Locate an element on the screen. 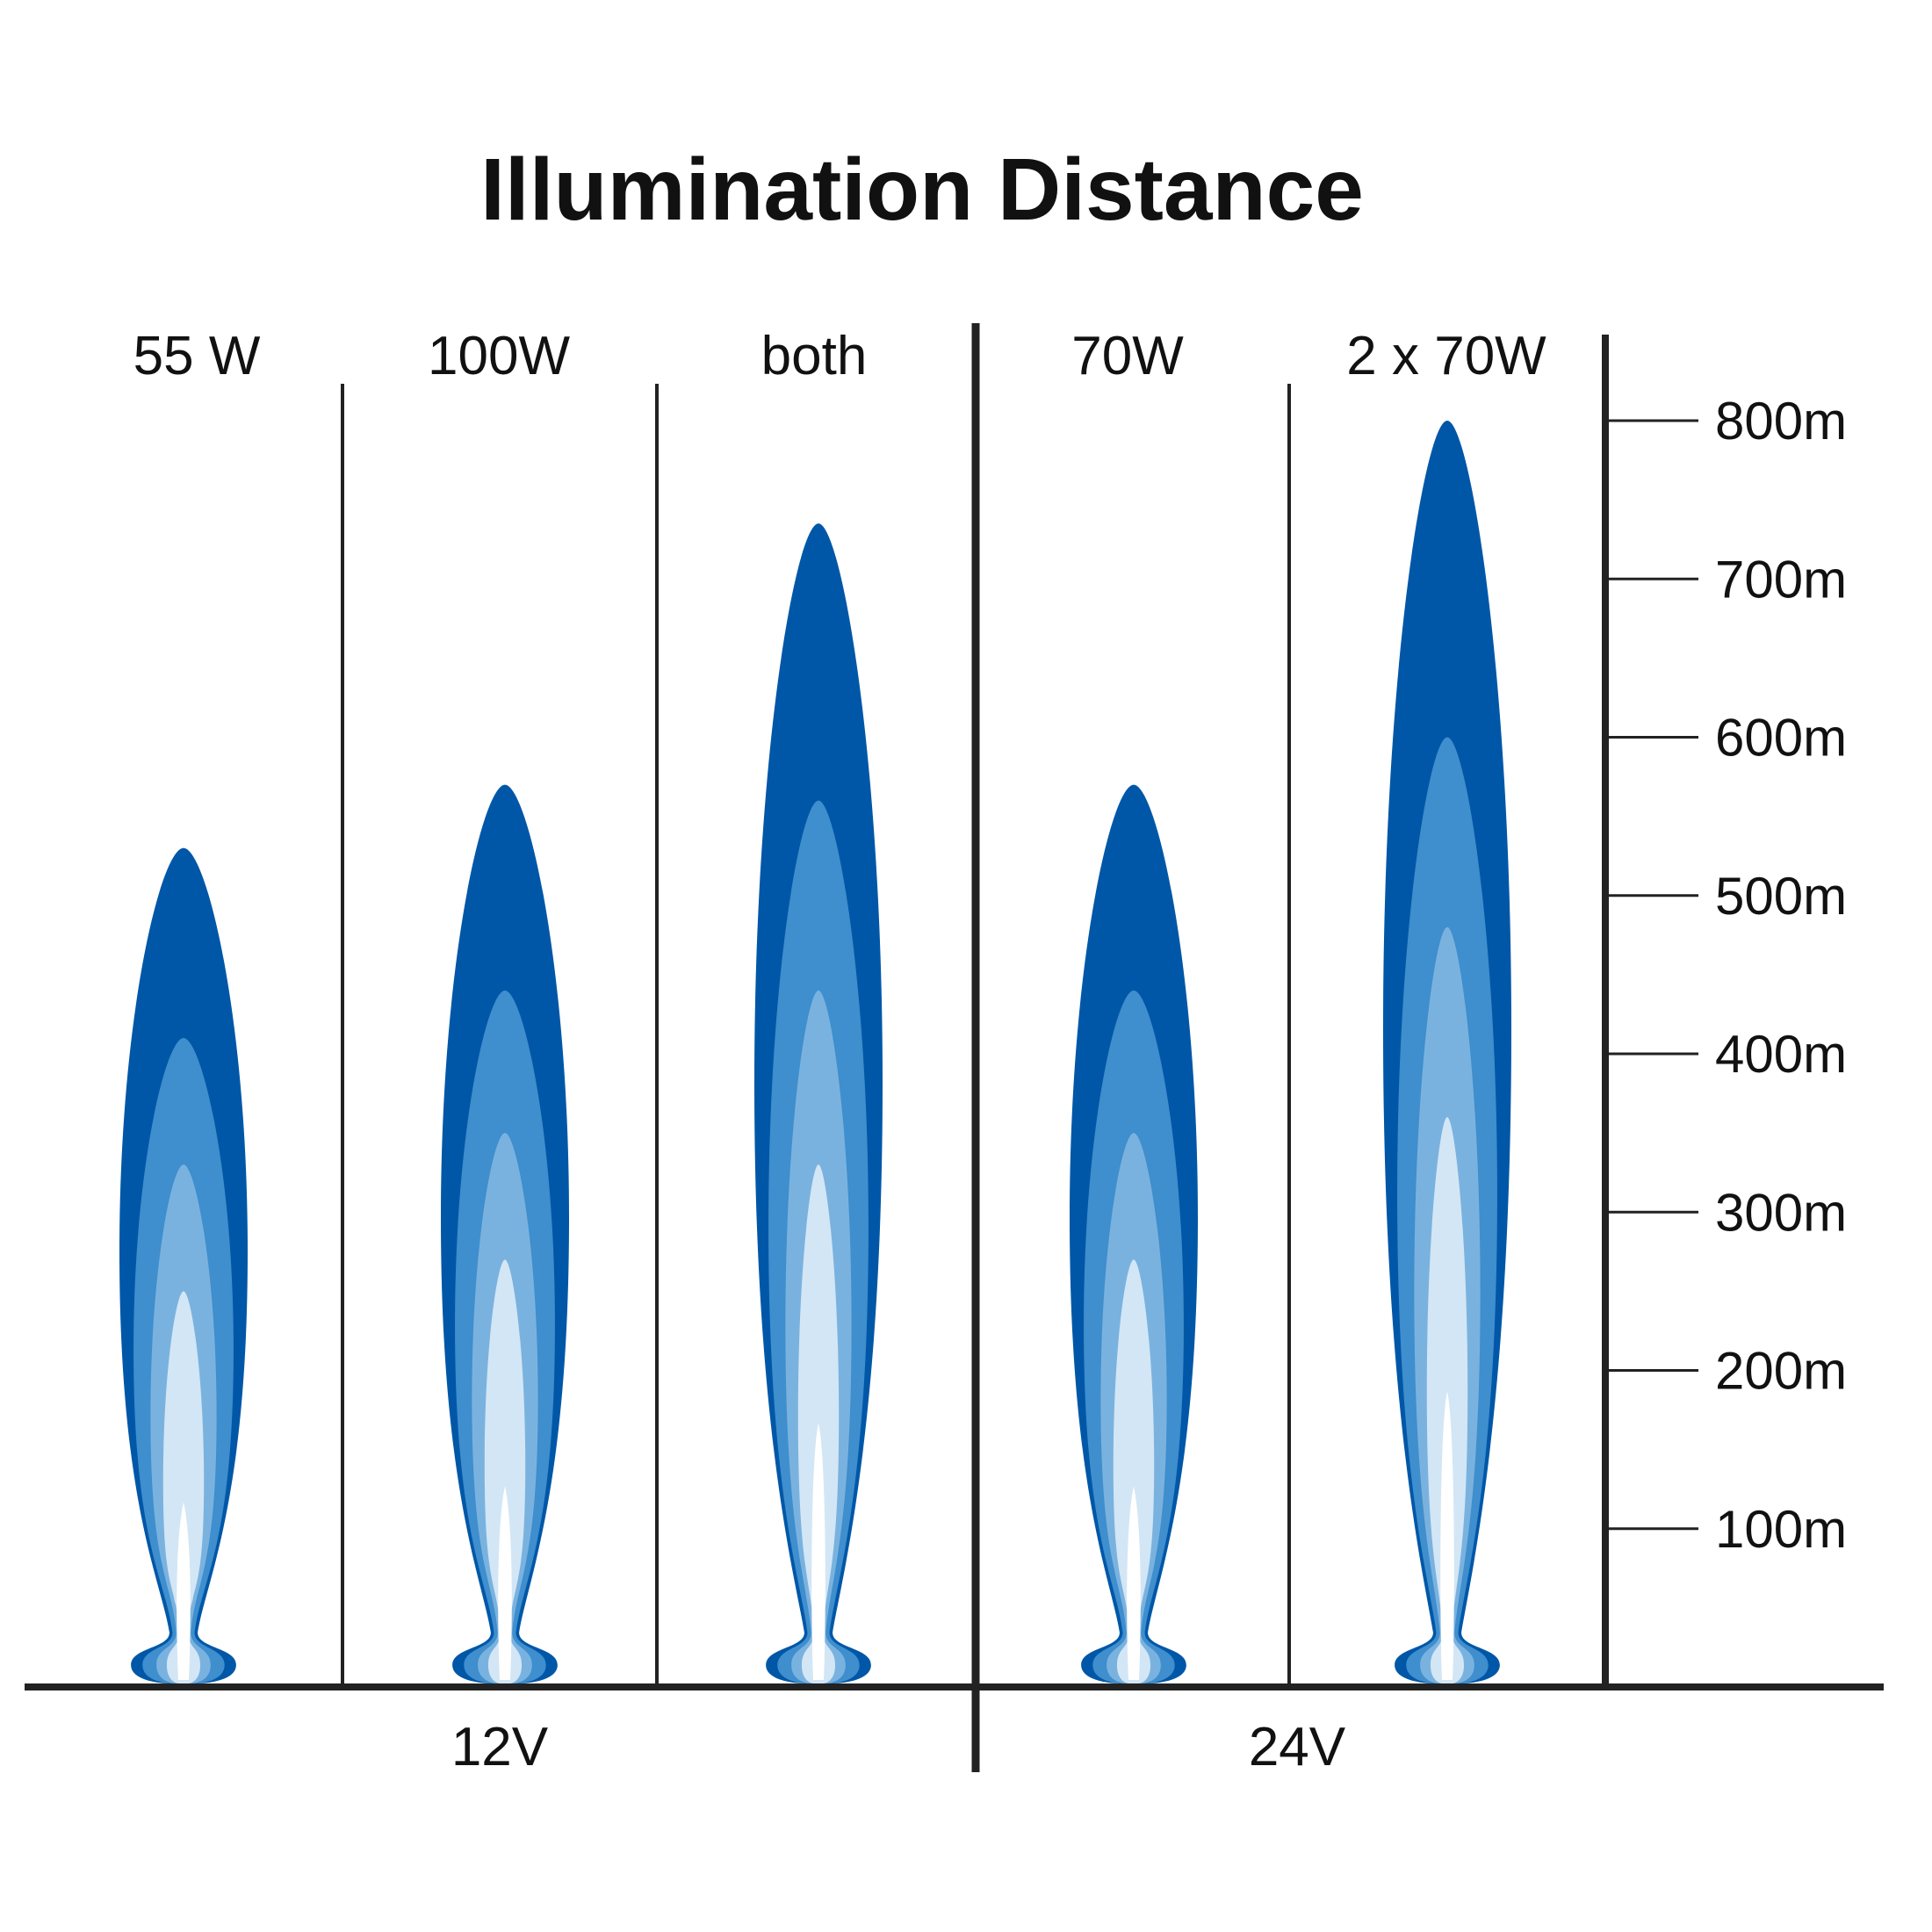 This screenshot has height=1932, width=1932. y-tick-label-7: 700m is located at coordinates (1781, 579).